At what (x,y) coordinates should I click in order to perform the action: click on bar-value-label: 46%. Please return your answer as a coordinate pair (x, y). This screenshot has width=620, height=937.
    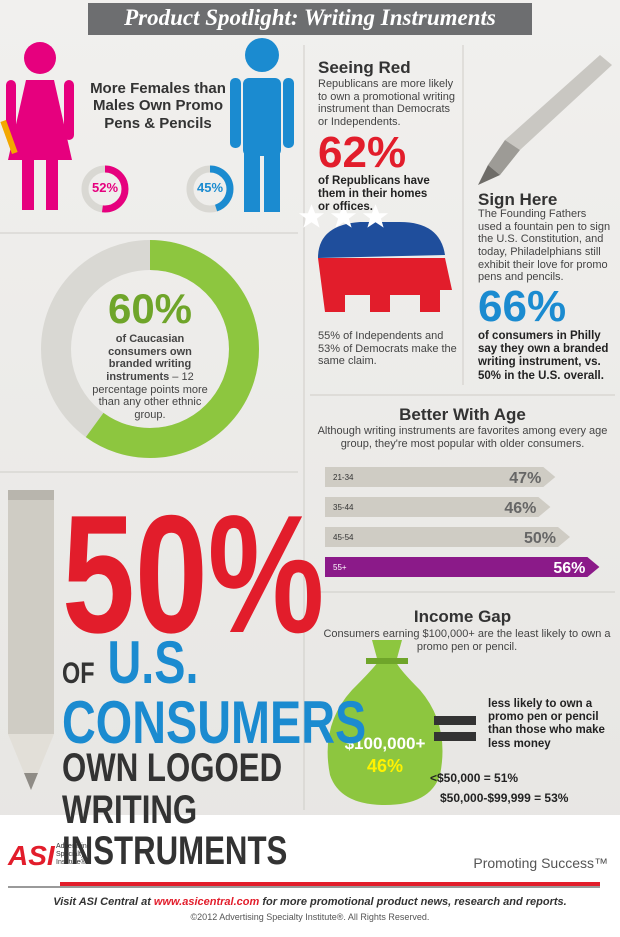
    Looking at the image, I should click on (520, 508).